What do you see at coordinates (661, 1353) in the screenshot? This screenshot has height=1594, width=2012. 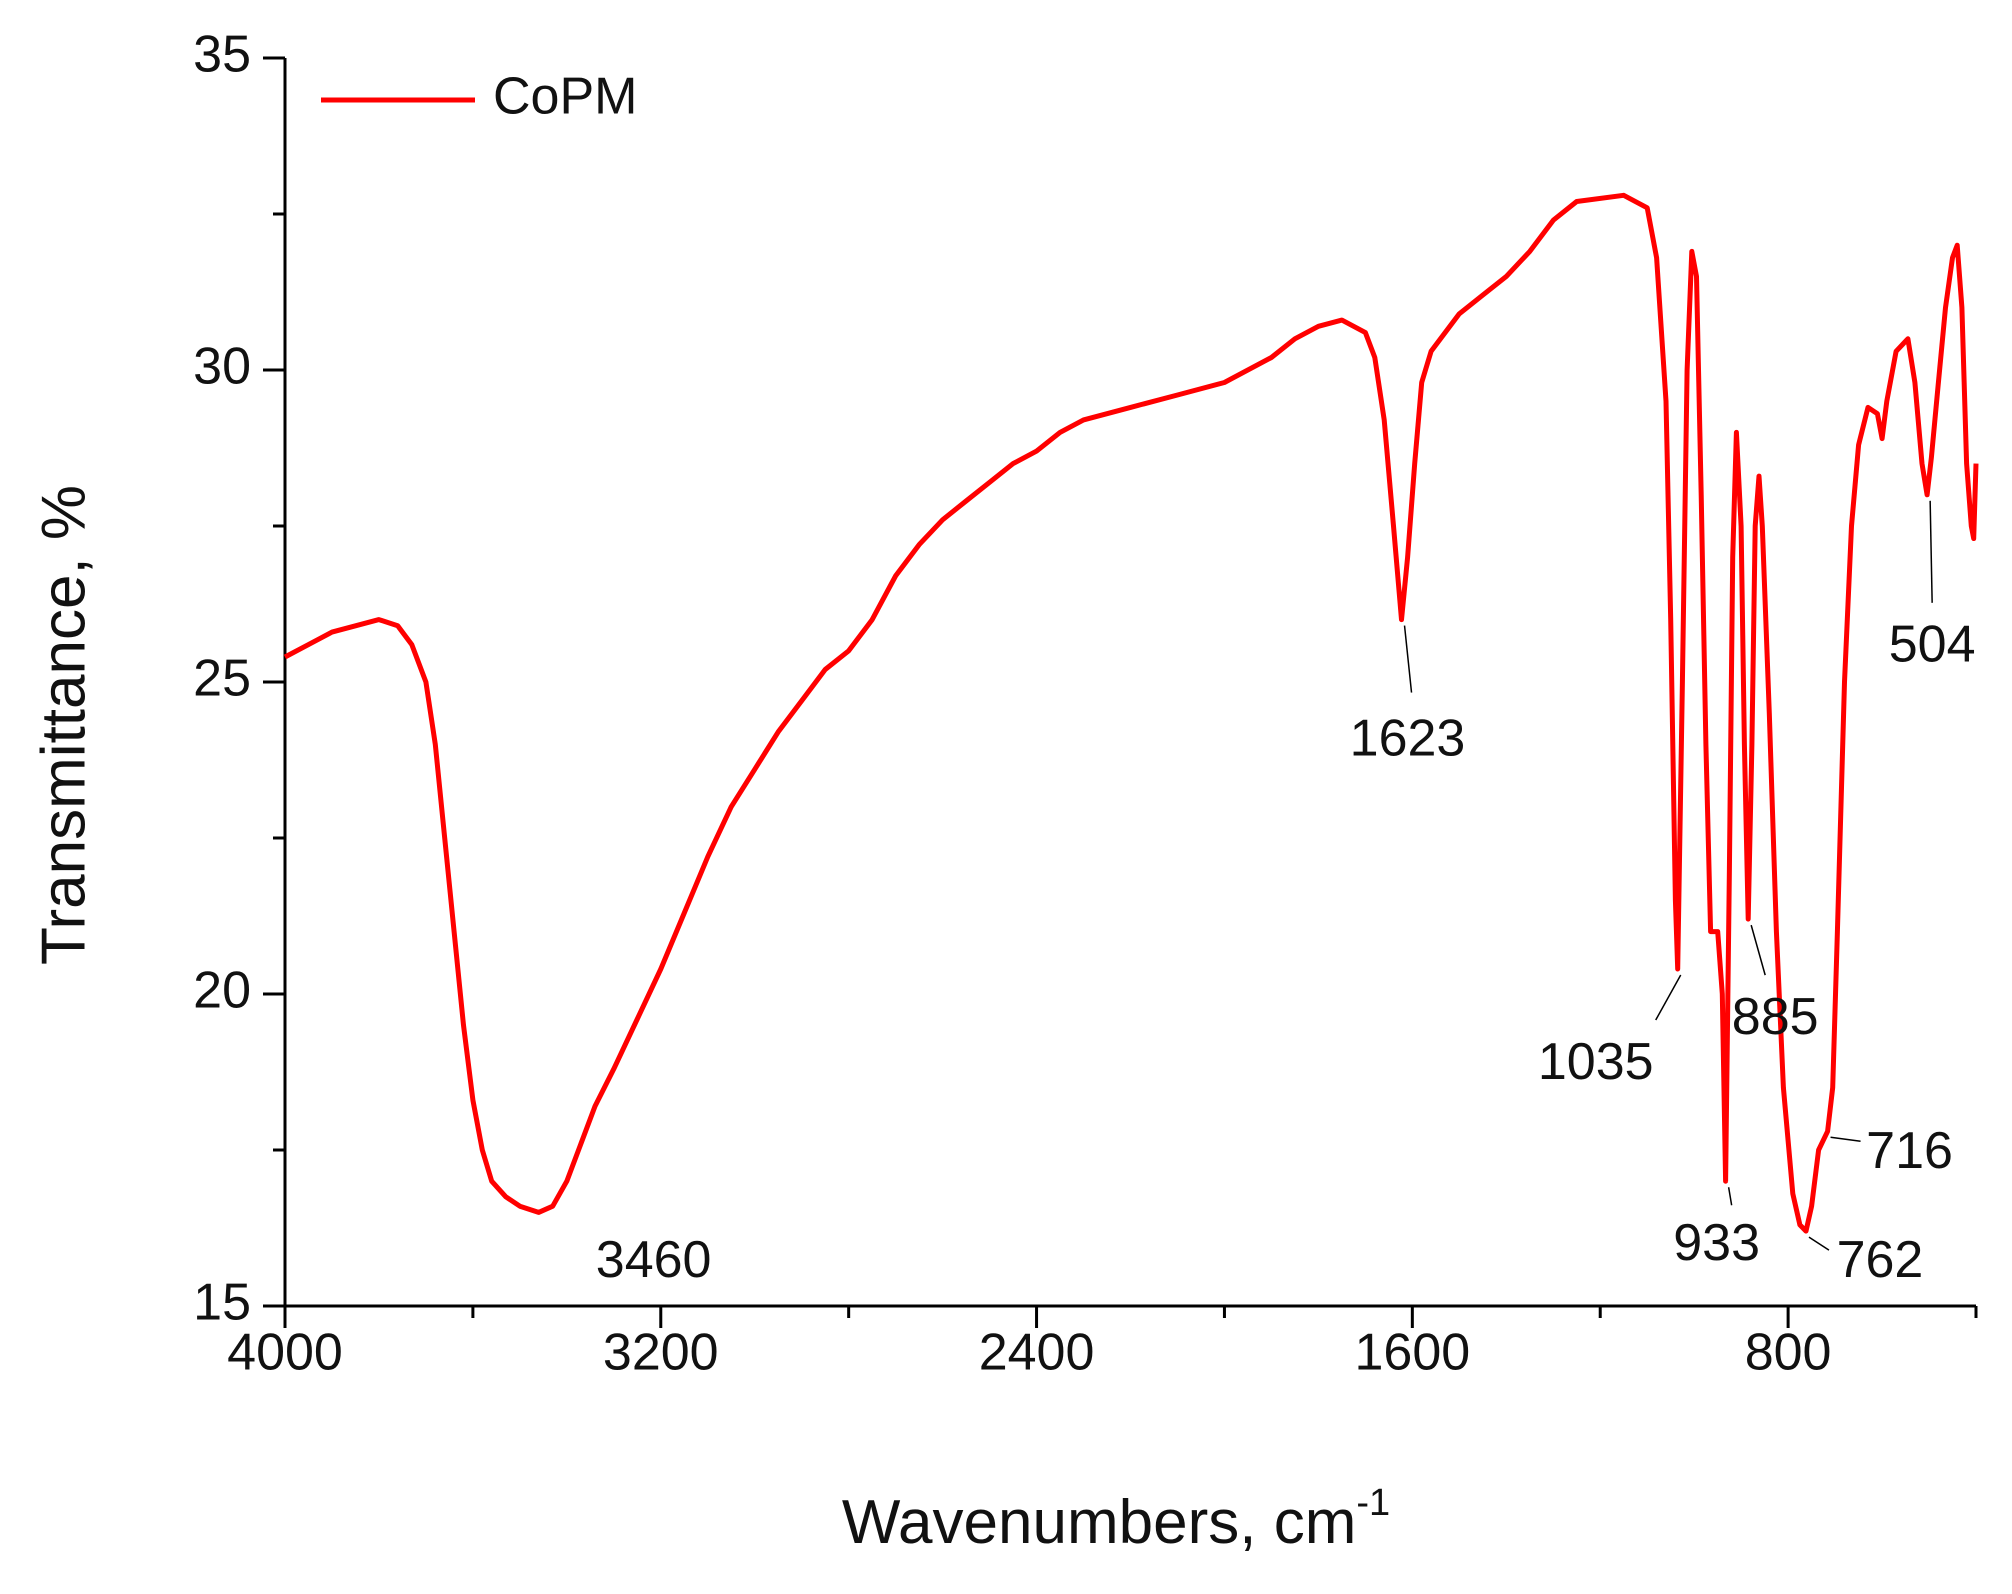 I see `x-tick-label: 3200` at bounding box center [661, 1353].